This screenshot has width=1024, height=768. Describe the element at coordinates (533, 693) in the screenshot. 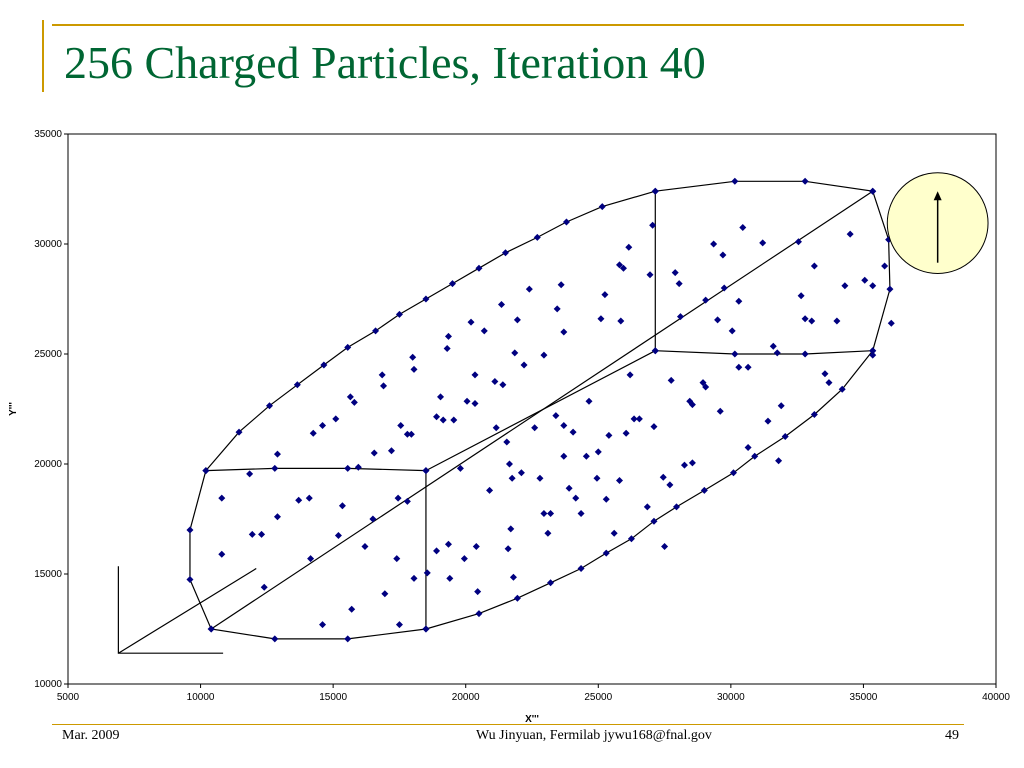

I see `x-axis-ticks: 5000 10000 15000 20000 25000 30000 35000 40000` at that location.